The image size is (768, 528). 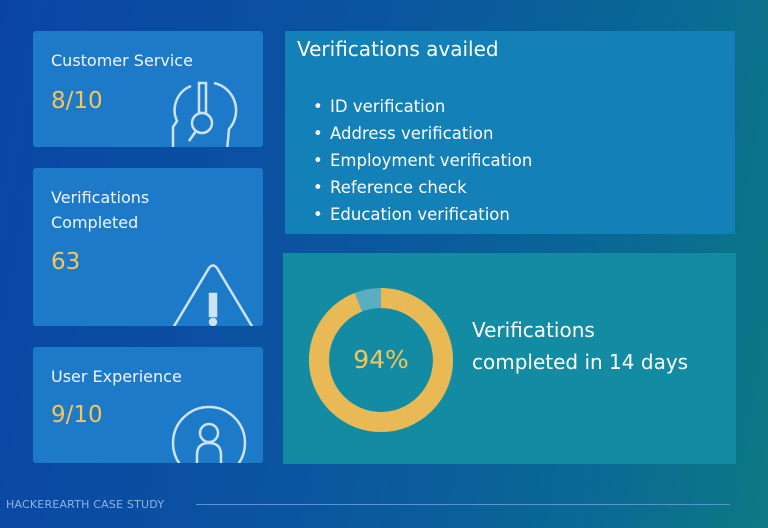 What do you see at coordinates (116, 376) in the screenshot?
I see `card-title: User Experience` at bounding box center [116, 376].